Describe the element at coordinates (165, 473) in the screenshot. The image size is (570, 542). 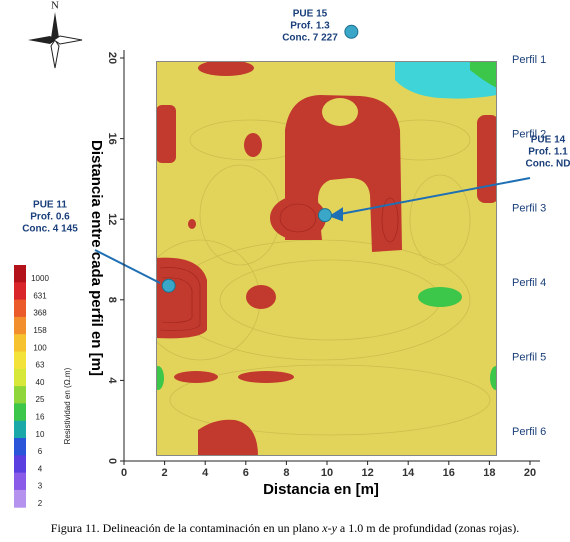
I see `x-tick-label: 2` at that location.